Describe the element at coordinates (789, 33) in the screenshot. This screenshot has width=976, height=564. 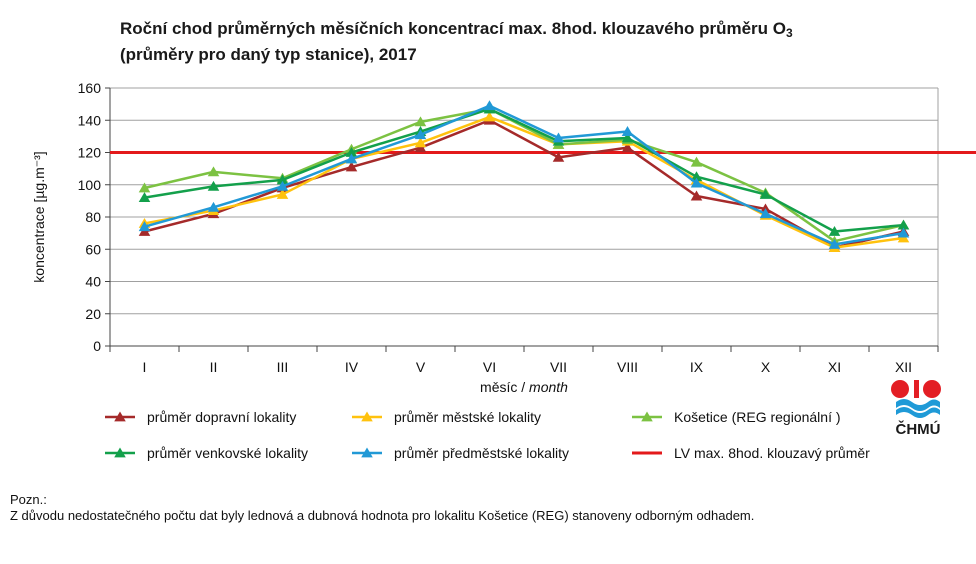
I see `chart-title-subscript: 3` at that location.